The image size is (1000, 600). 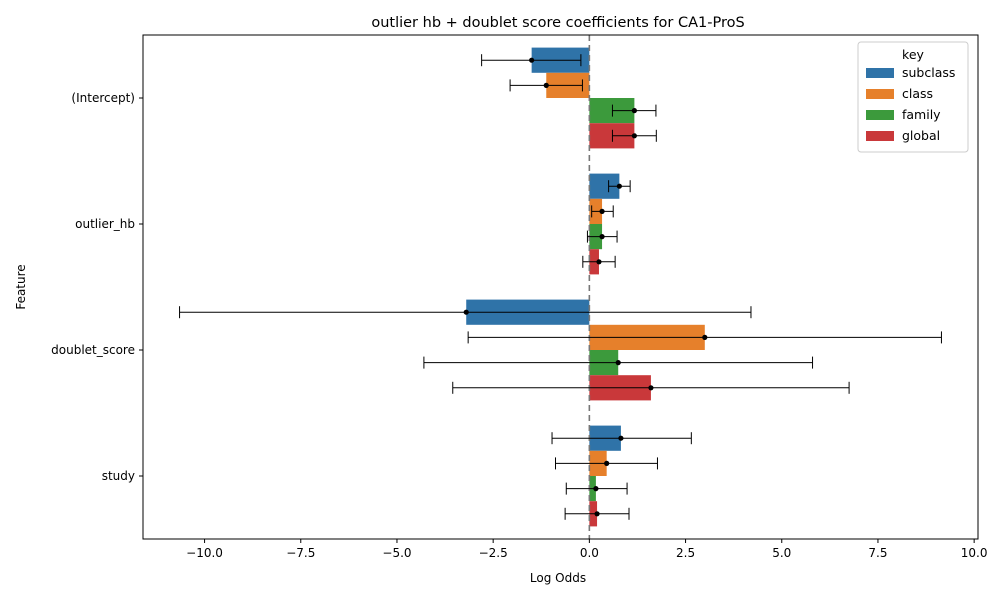 I want to click on x-tick-label: 0.0, so click(x=589, y=553).